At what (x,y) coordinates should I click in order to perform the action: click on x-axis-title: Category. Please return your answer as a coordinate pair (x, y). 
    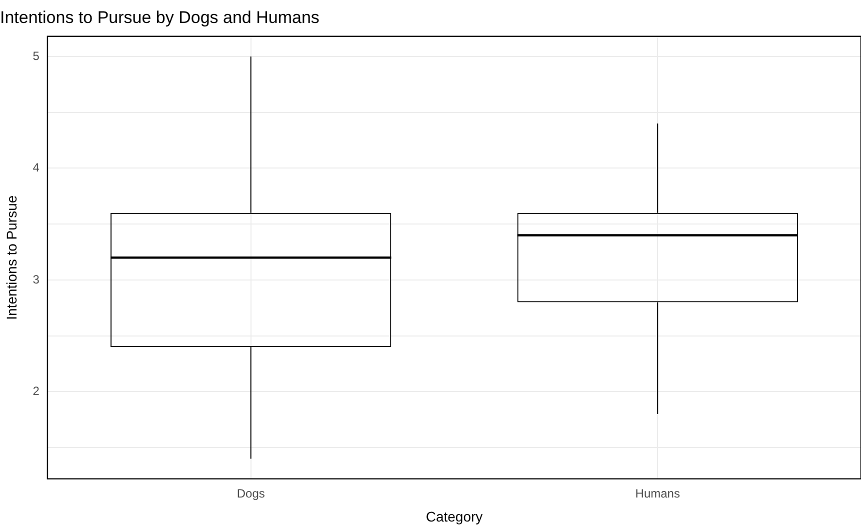
    Looking at the image, I should click on (454, 516).